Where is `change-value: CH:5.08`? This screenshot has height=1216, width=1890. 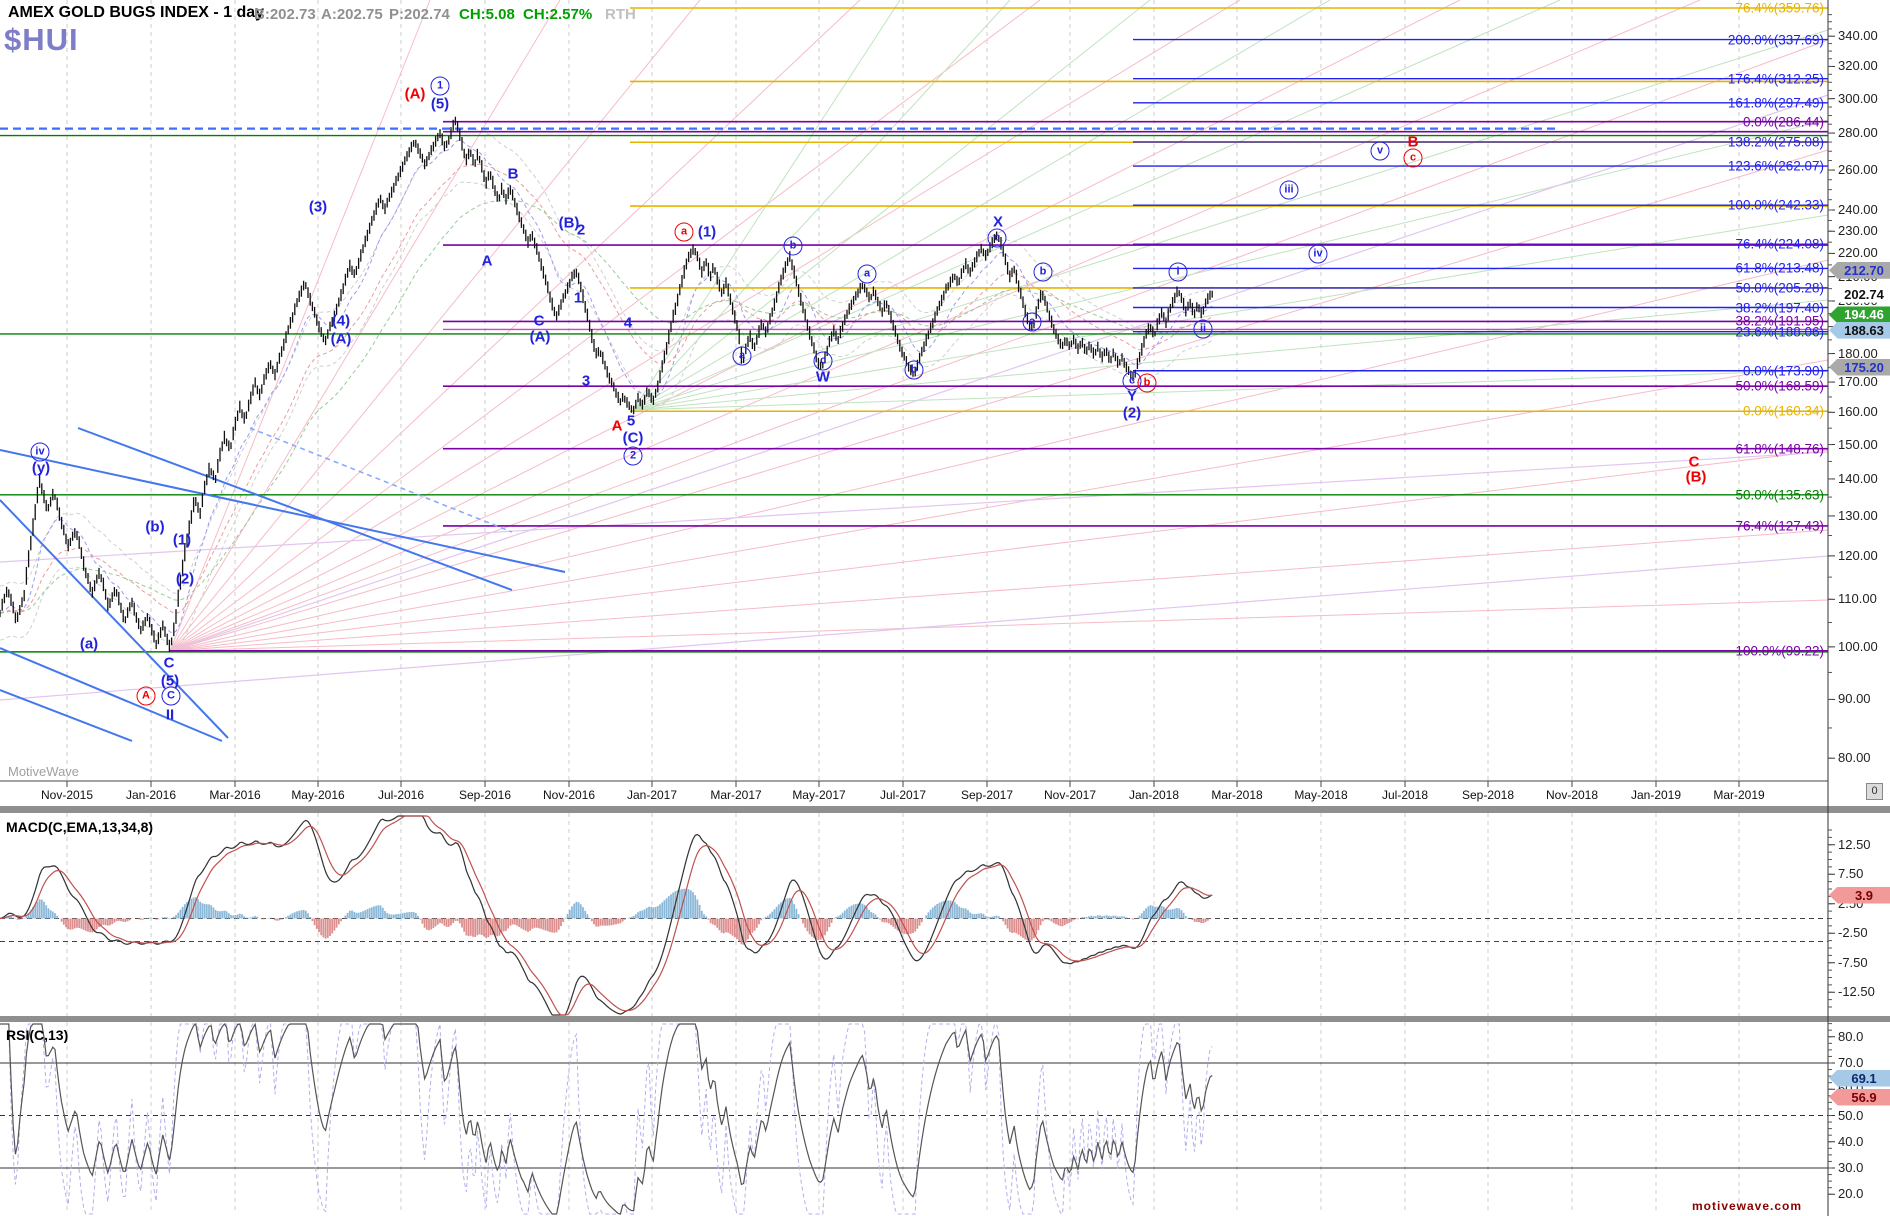
change-value: CH:5.08 is located at coordinates (487, 14).